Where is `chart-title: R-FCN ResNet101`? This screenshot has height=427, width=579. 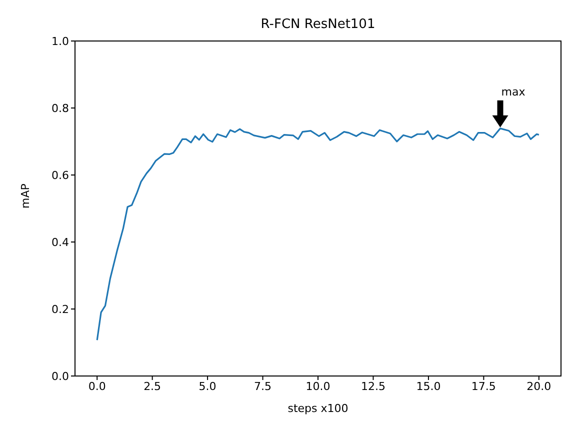
chart-title: R-FCN ResNet101 is located at coordinates (318, 24).